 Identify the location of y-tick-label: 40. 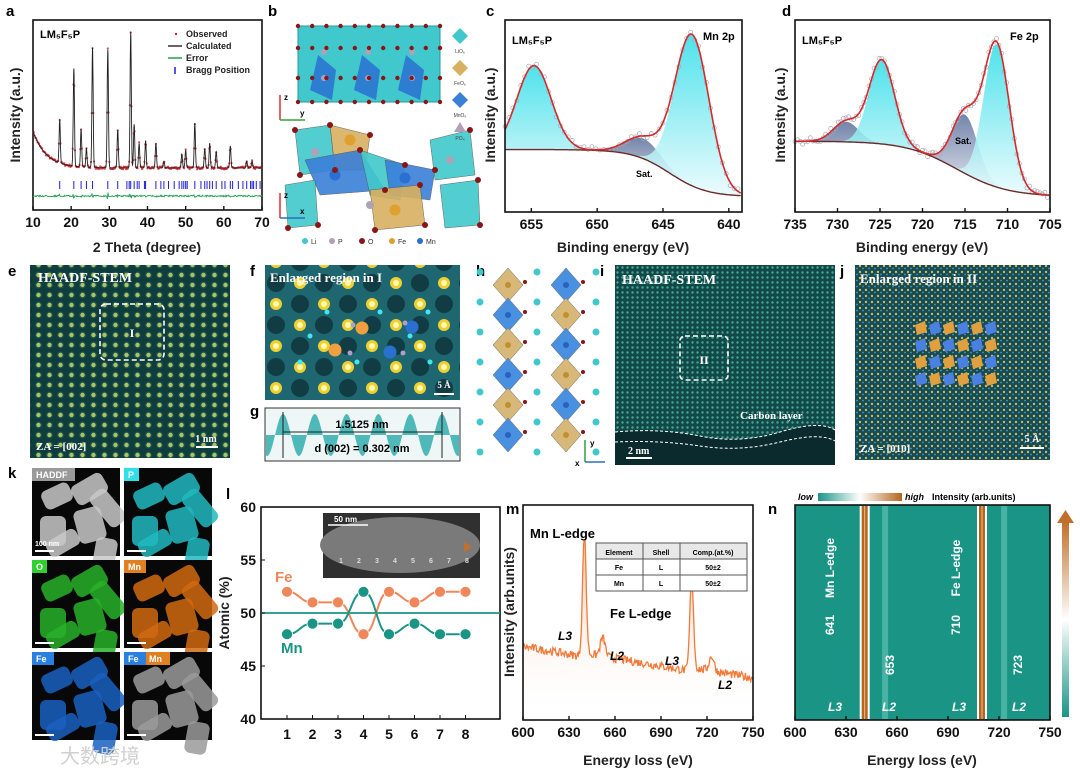
(248, 719).